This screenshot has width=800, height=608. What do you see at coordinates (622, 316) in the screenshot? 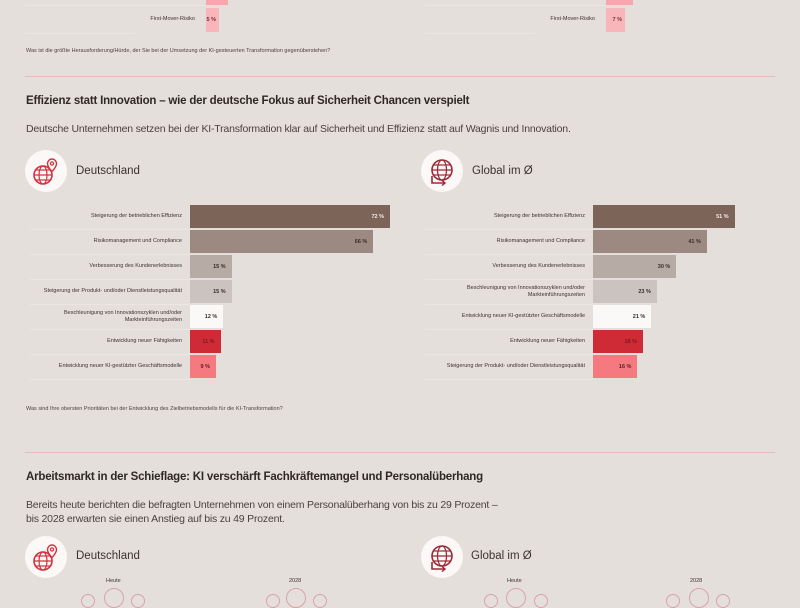
I see `bar: 21 %` at bounding box center [622, 316].